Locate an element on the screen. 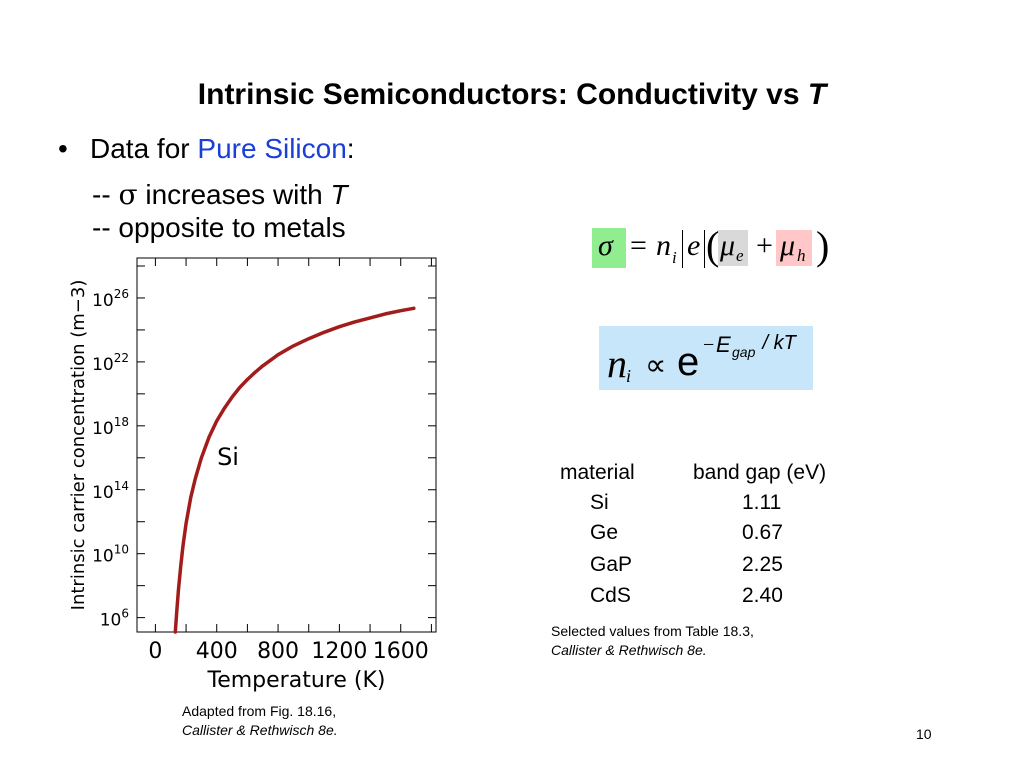 The width and height of the screenshot is (1024, 768). conductivity-formula: σ = n i e ( μ e + μ h ) is located at coordinates (715, 246).